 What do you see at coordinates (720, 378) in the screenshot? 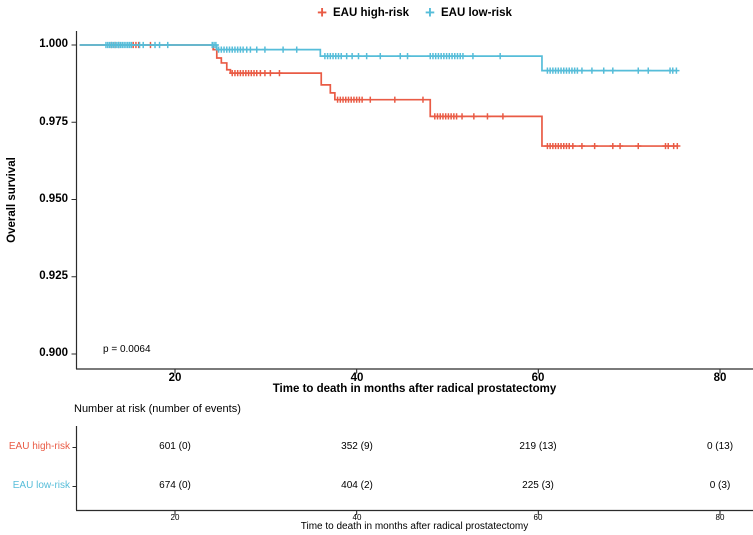
I see `x-tick-label: 80` at bounding box center [720, 378].